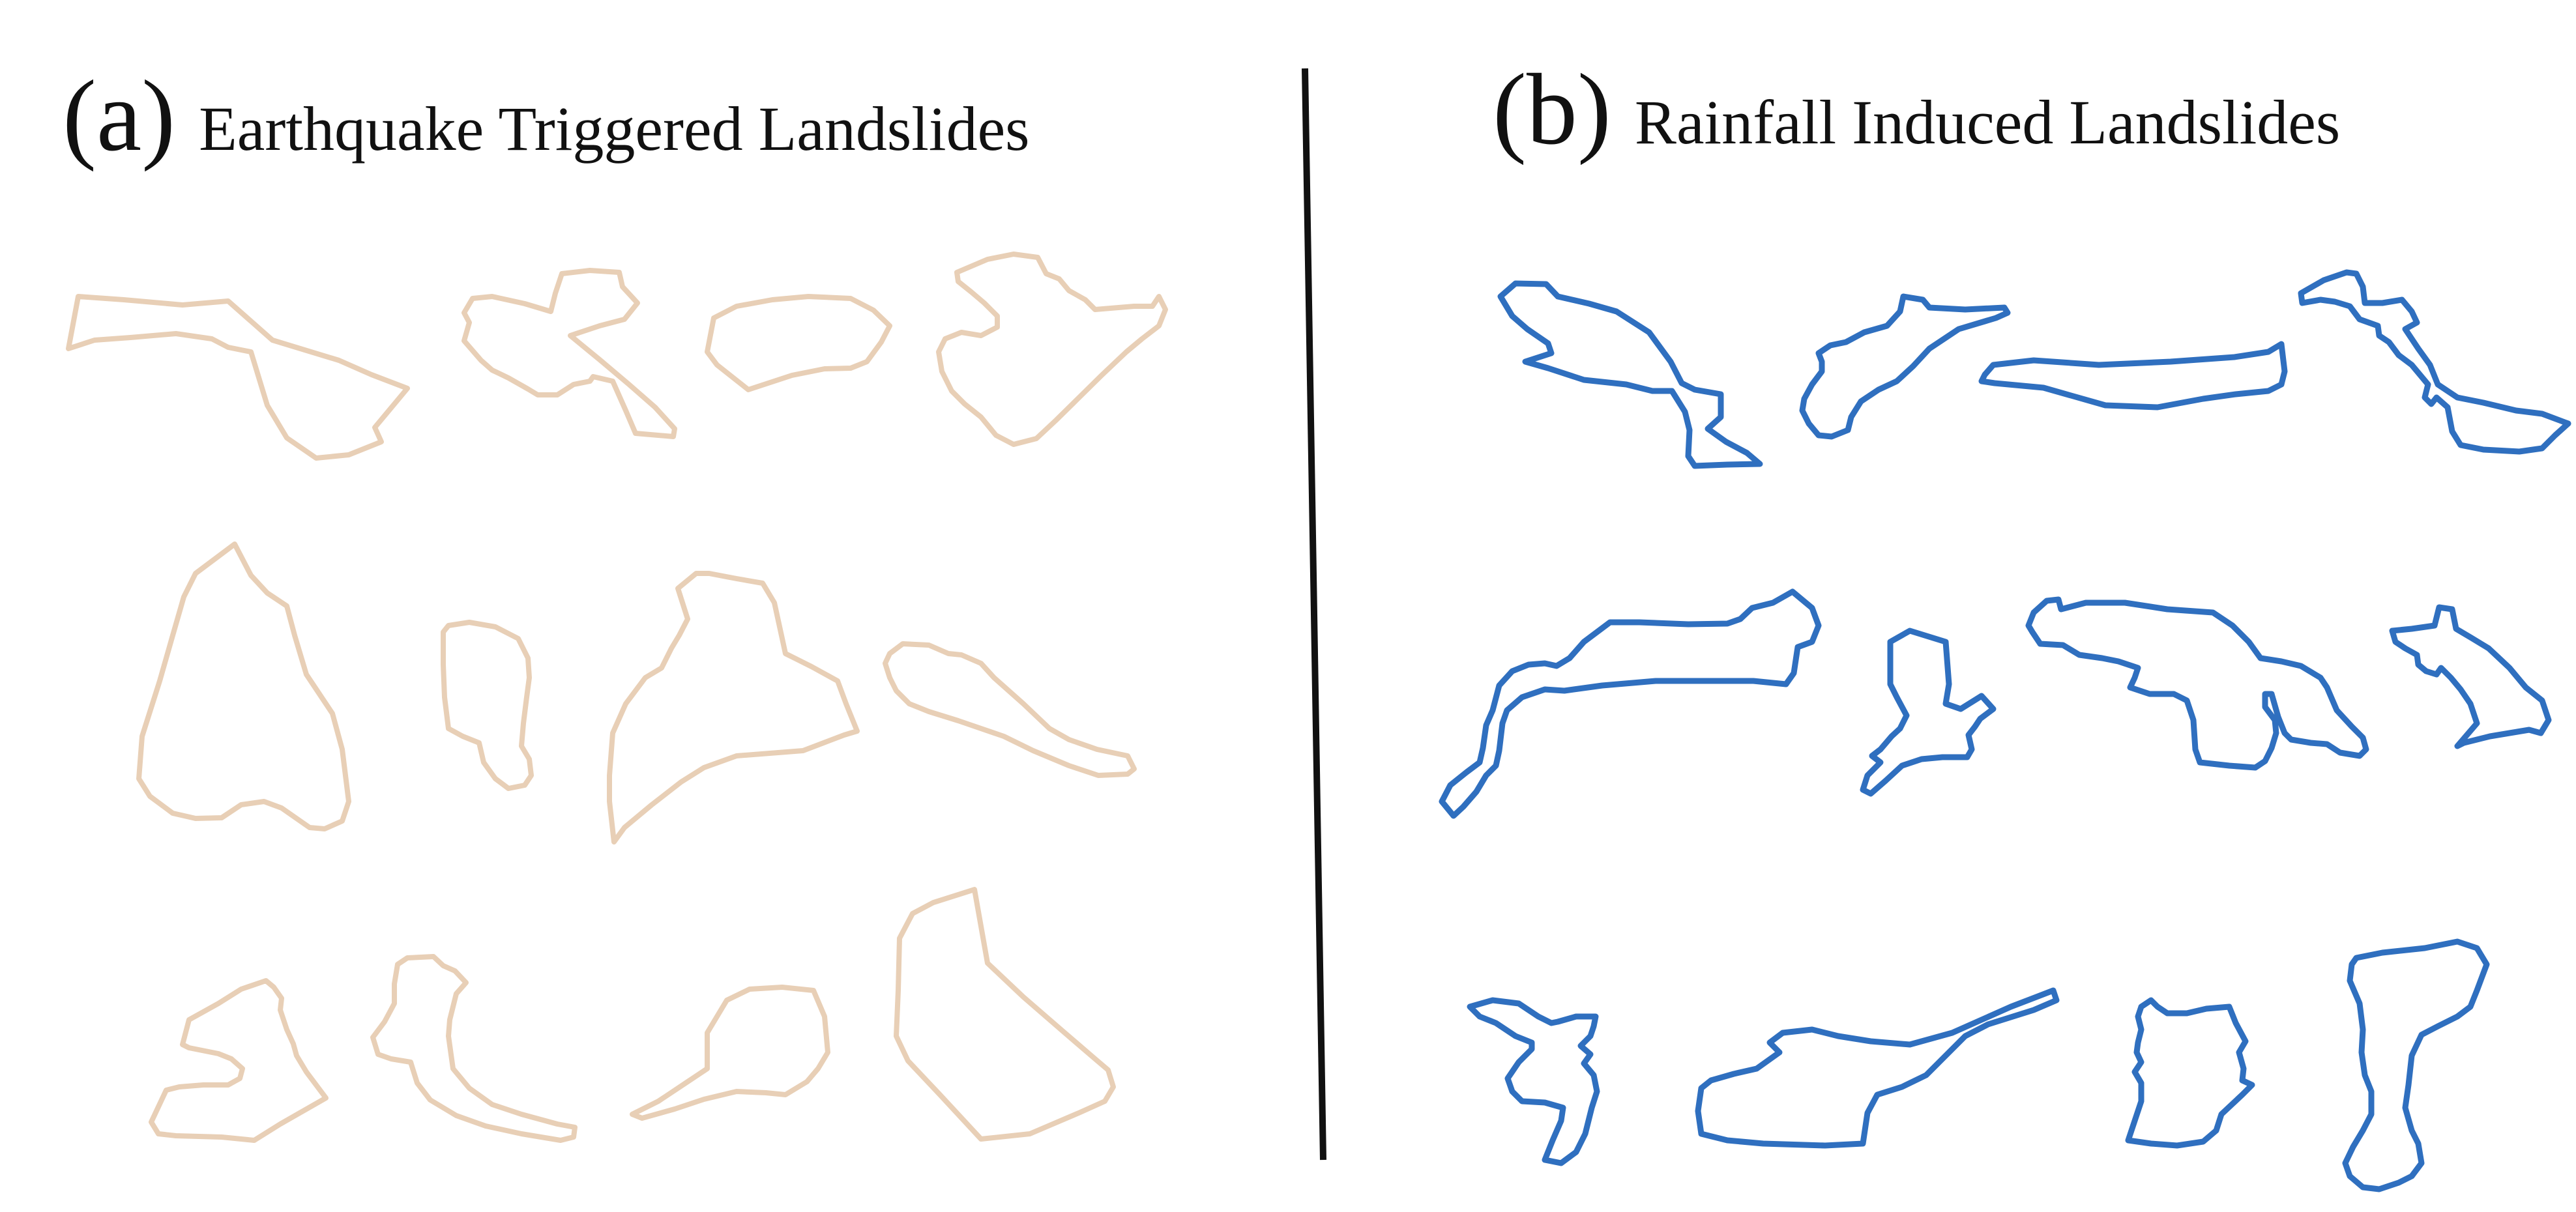 The image size is (2576, 1212). What do you see at coordinates (614, 129) in the screenshot?
I see `panel-a-caption: Earthquake Triggered Landslides` at bounding box center [614, 129].